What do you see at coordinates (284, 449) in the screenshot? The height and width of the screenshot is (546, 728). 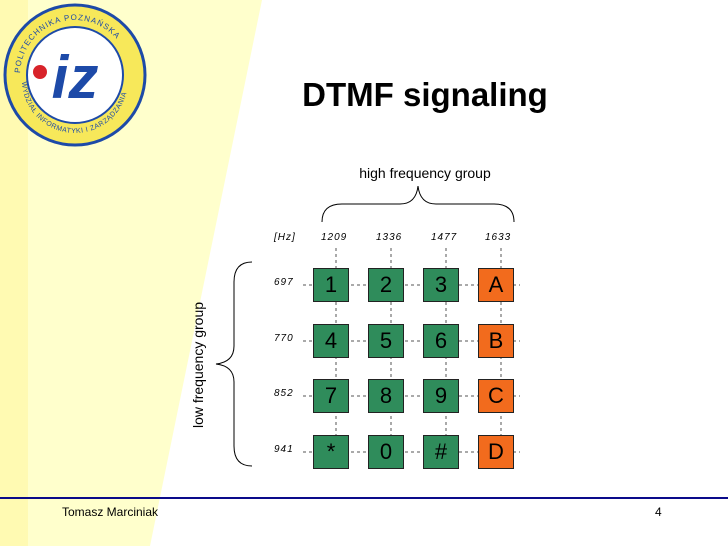 I see `low-frequency-941: 941` at bounding box center [284, 449].